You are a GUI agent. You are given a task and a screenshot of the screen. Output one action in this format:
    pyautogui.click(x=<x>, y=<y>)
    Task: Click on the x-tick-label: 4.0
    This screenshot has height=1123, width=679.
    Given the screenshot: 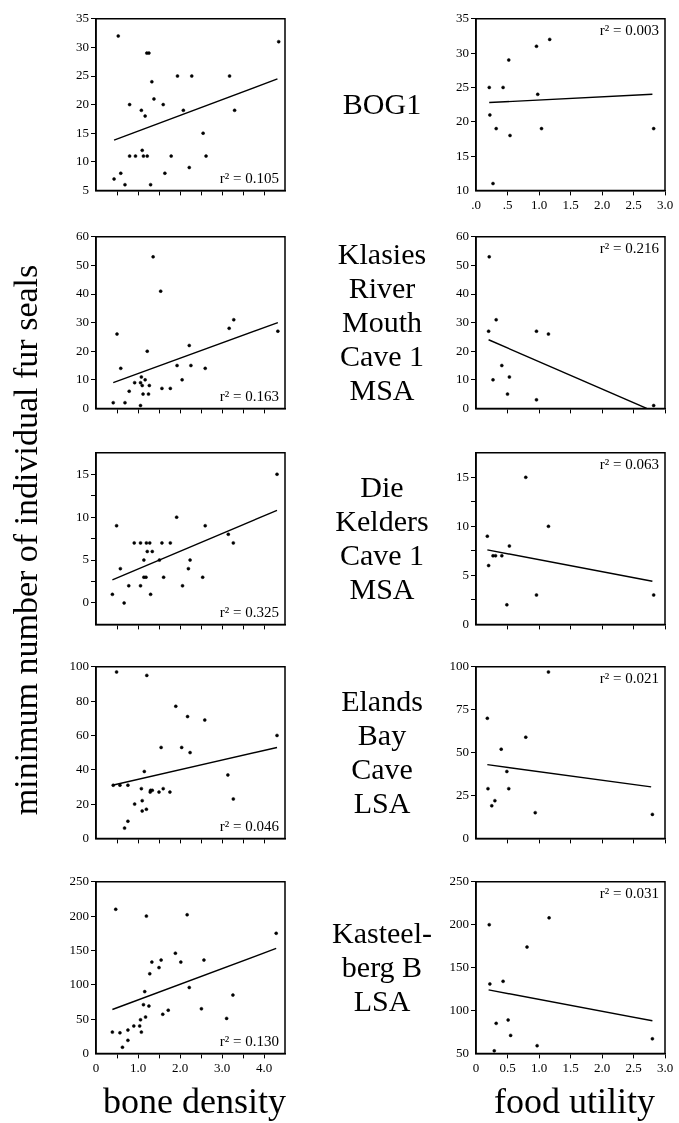 What is the action you would take?
    pyautogui.click(x=264, y=1067)
    